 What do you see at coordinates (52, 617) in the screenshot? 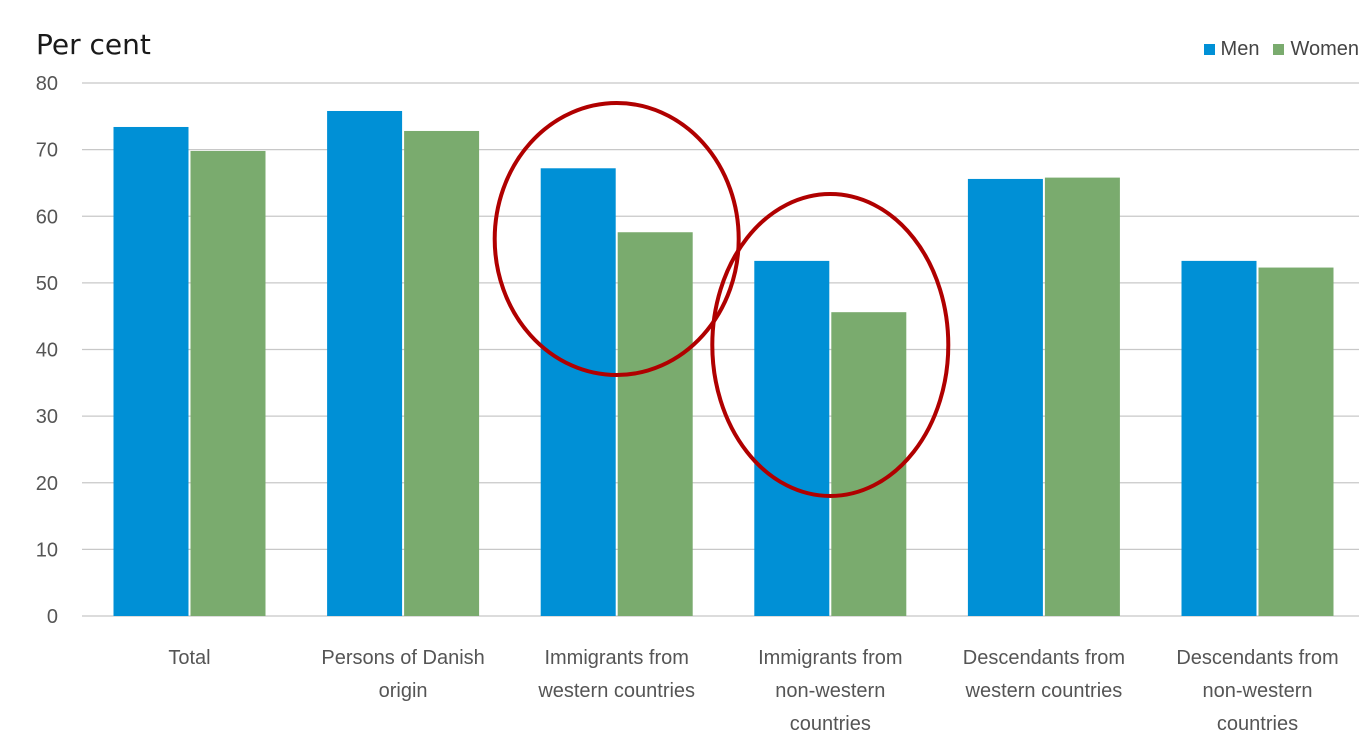
I see `y-tick-label: 0` at bounding box center [52, 617].